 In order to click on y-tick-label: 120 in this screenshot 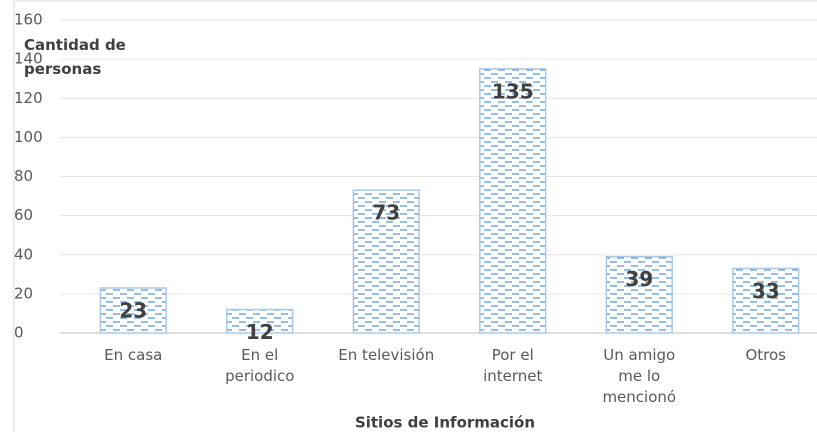, I will do `click(28, 98)`.